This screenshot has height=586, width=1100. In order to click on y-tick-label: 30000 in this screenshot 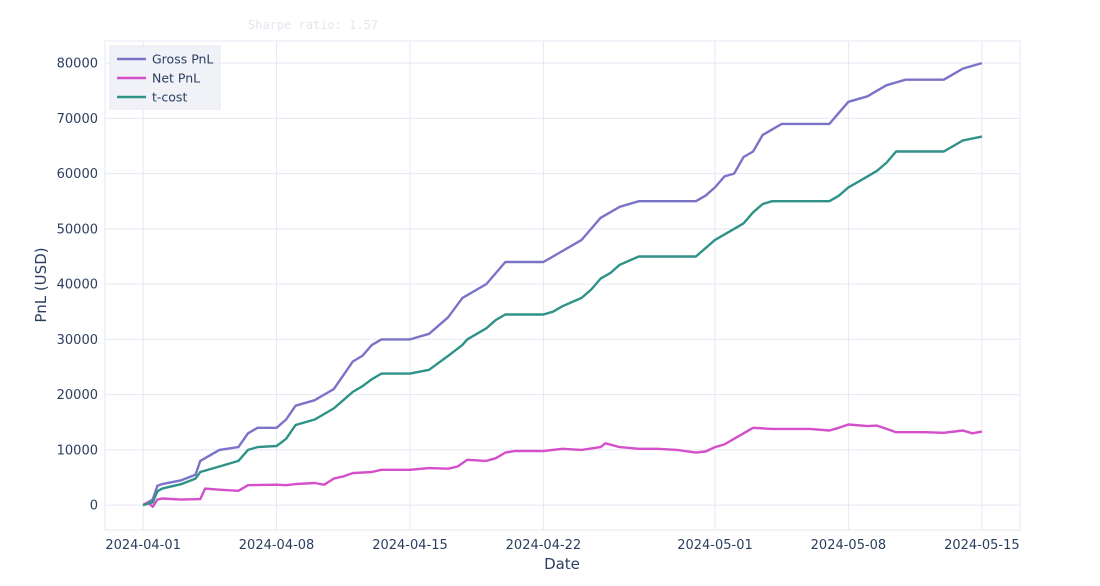, I will do `click(77, 340)`.